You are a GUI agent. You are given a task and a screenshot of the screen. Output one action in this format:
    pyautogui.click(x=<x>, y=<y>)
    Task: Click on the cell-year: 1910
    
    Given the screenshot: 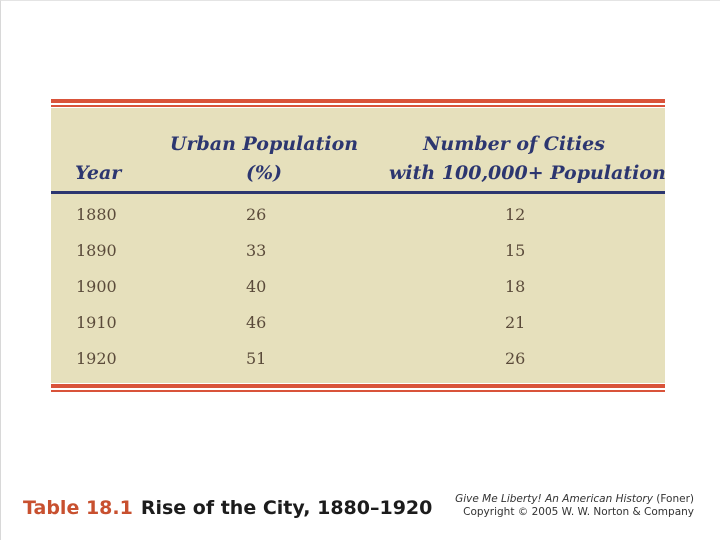 What is the action you would take?
    pyautogui.click(x=96, y=322)
    